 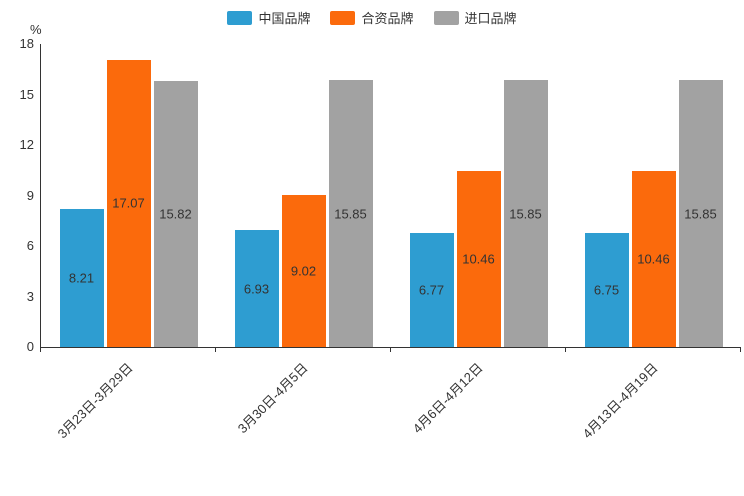 What do you see at coordinates (490, 18) in the screenshot?
I see `legend-label-import-brand: 进口品牌` at bounding box center [490, 18].